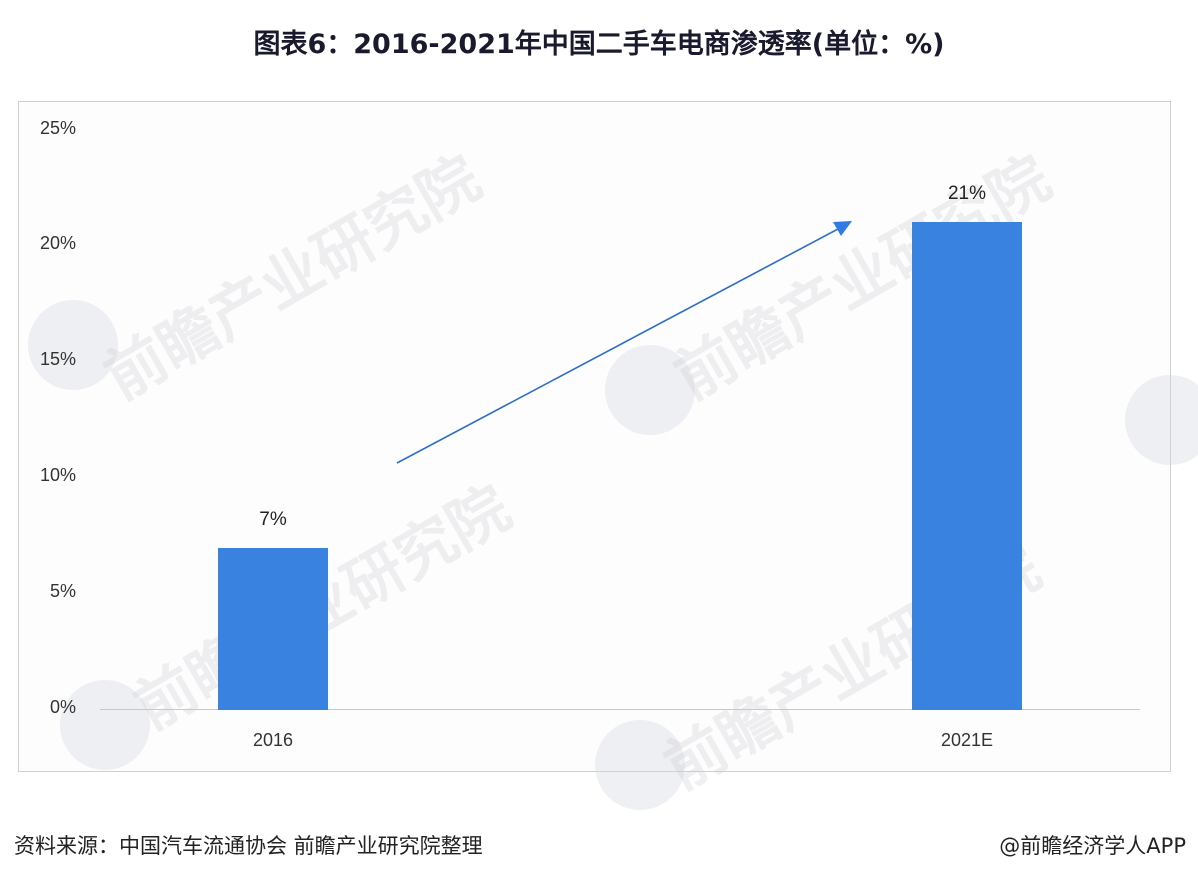 Image resolution: width=1198 pixels, height=886 pixels. What do you see at coordinates (273, 629) in the screenshot?
I see `bar-2016` at bounding box center [273, 629].